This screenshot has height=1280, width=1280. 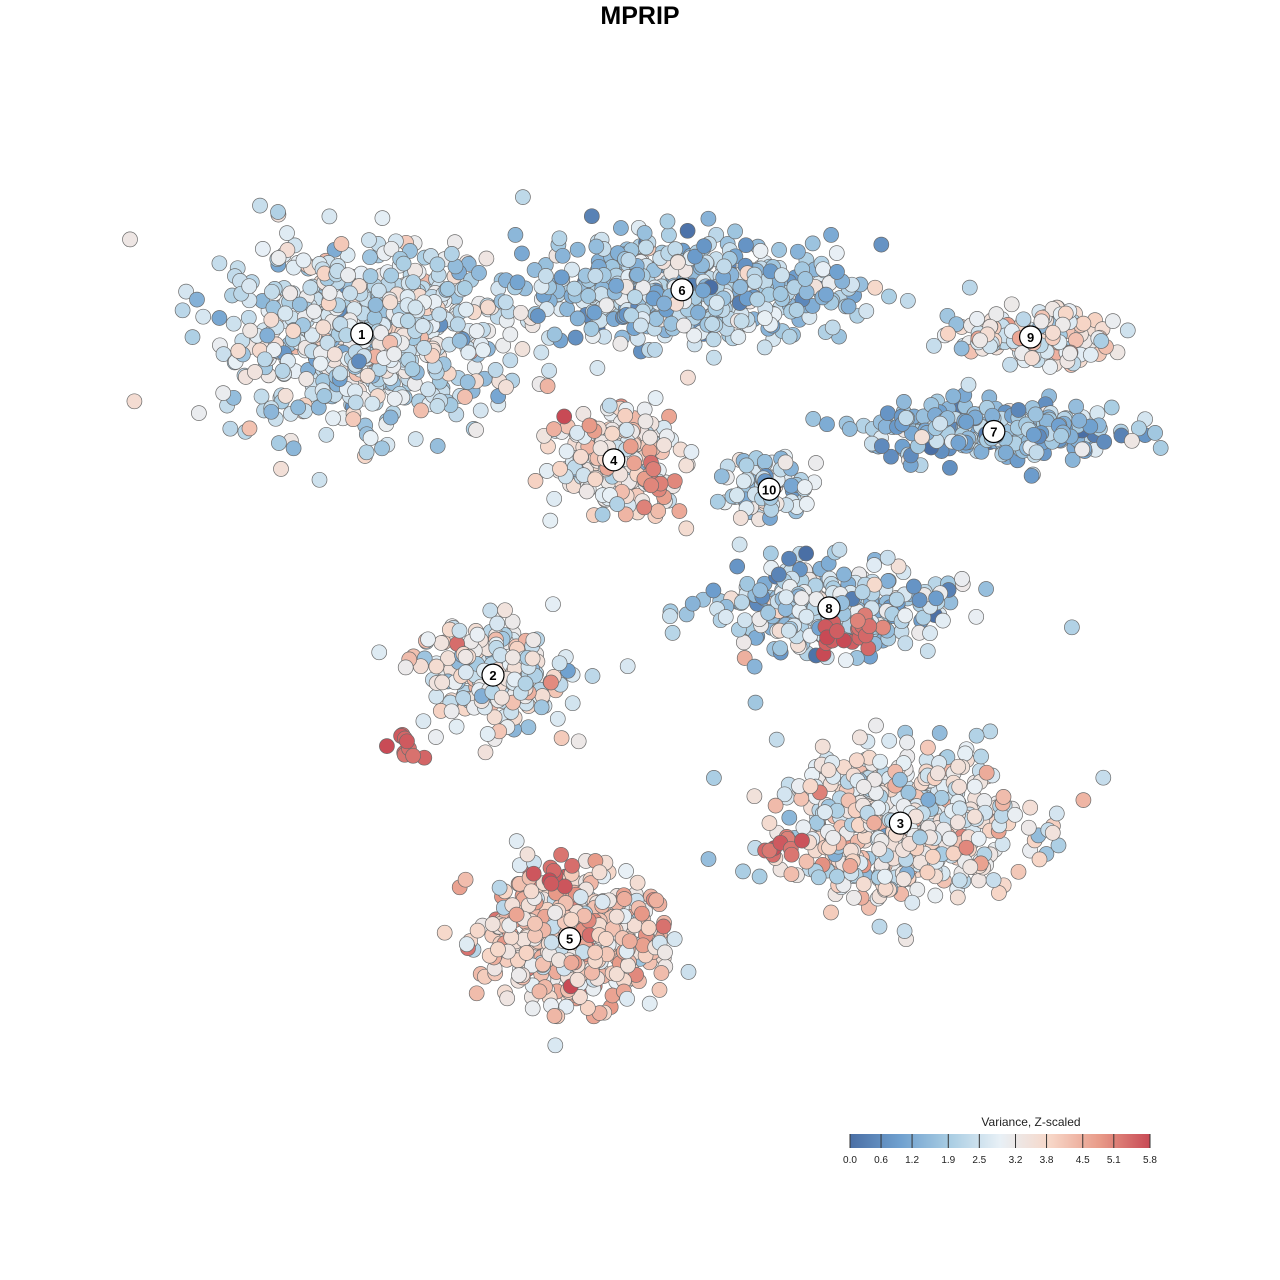 What do you see at coordinates (640, 16) in the screenshot?
I see `chart-title: MPRIP` at bounding box center [640, 16].